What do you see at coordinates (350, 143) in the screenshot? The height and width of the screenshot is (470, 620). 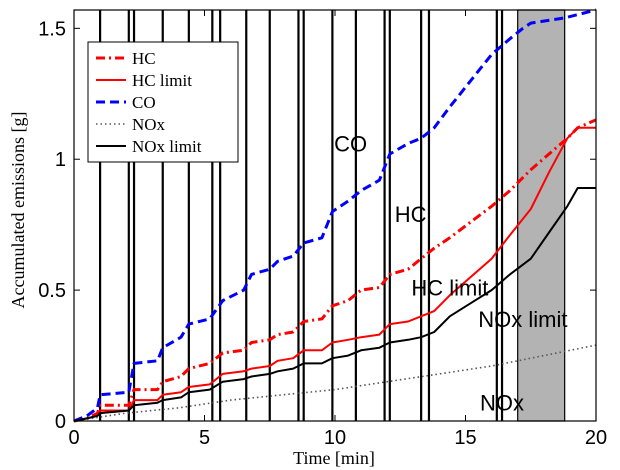 I see `annotation-label: CO` at bounding box center [350, 143].